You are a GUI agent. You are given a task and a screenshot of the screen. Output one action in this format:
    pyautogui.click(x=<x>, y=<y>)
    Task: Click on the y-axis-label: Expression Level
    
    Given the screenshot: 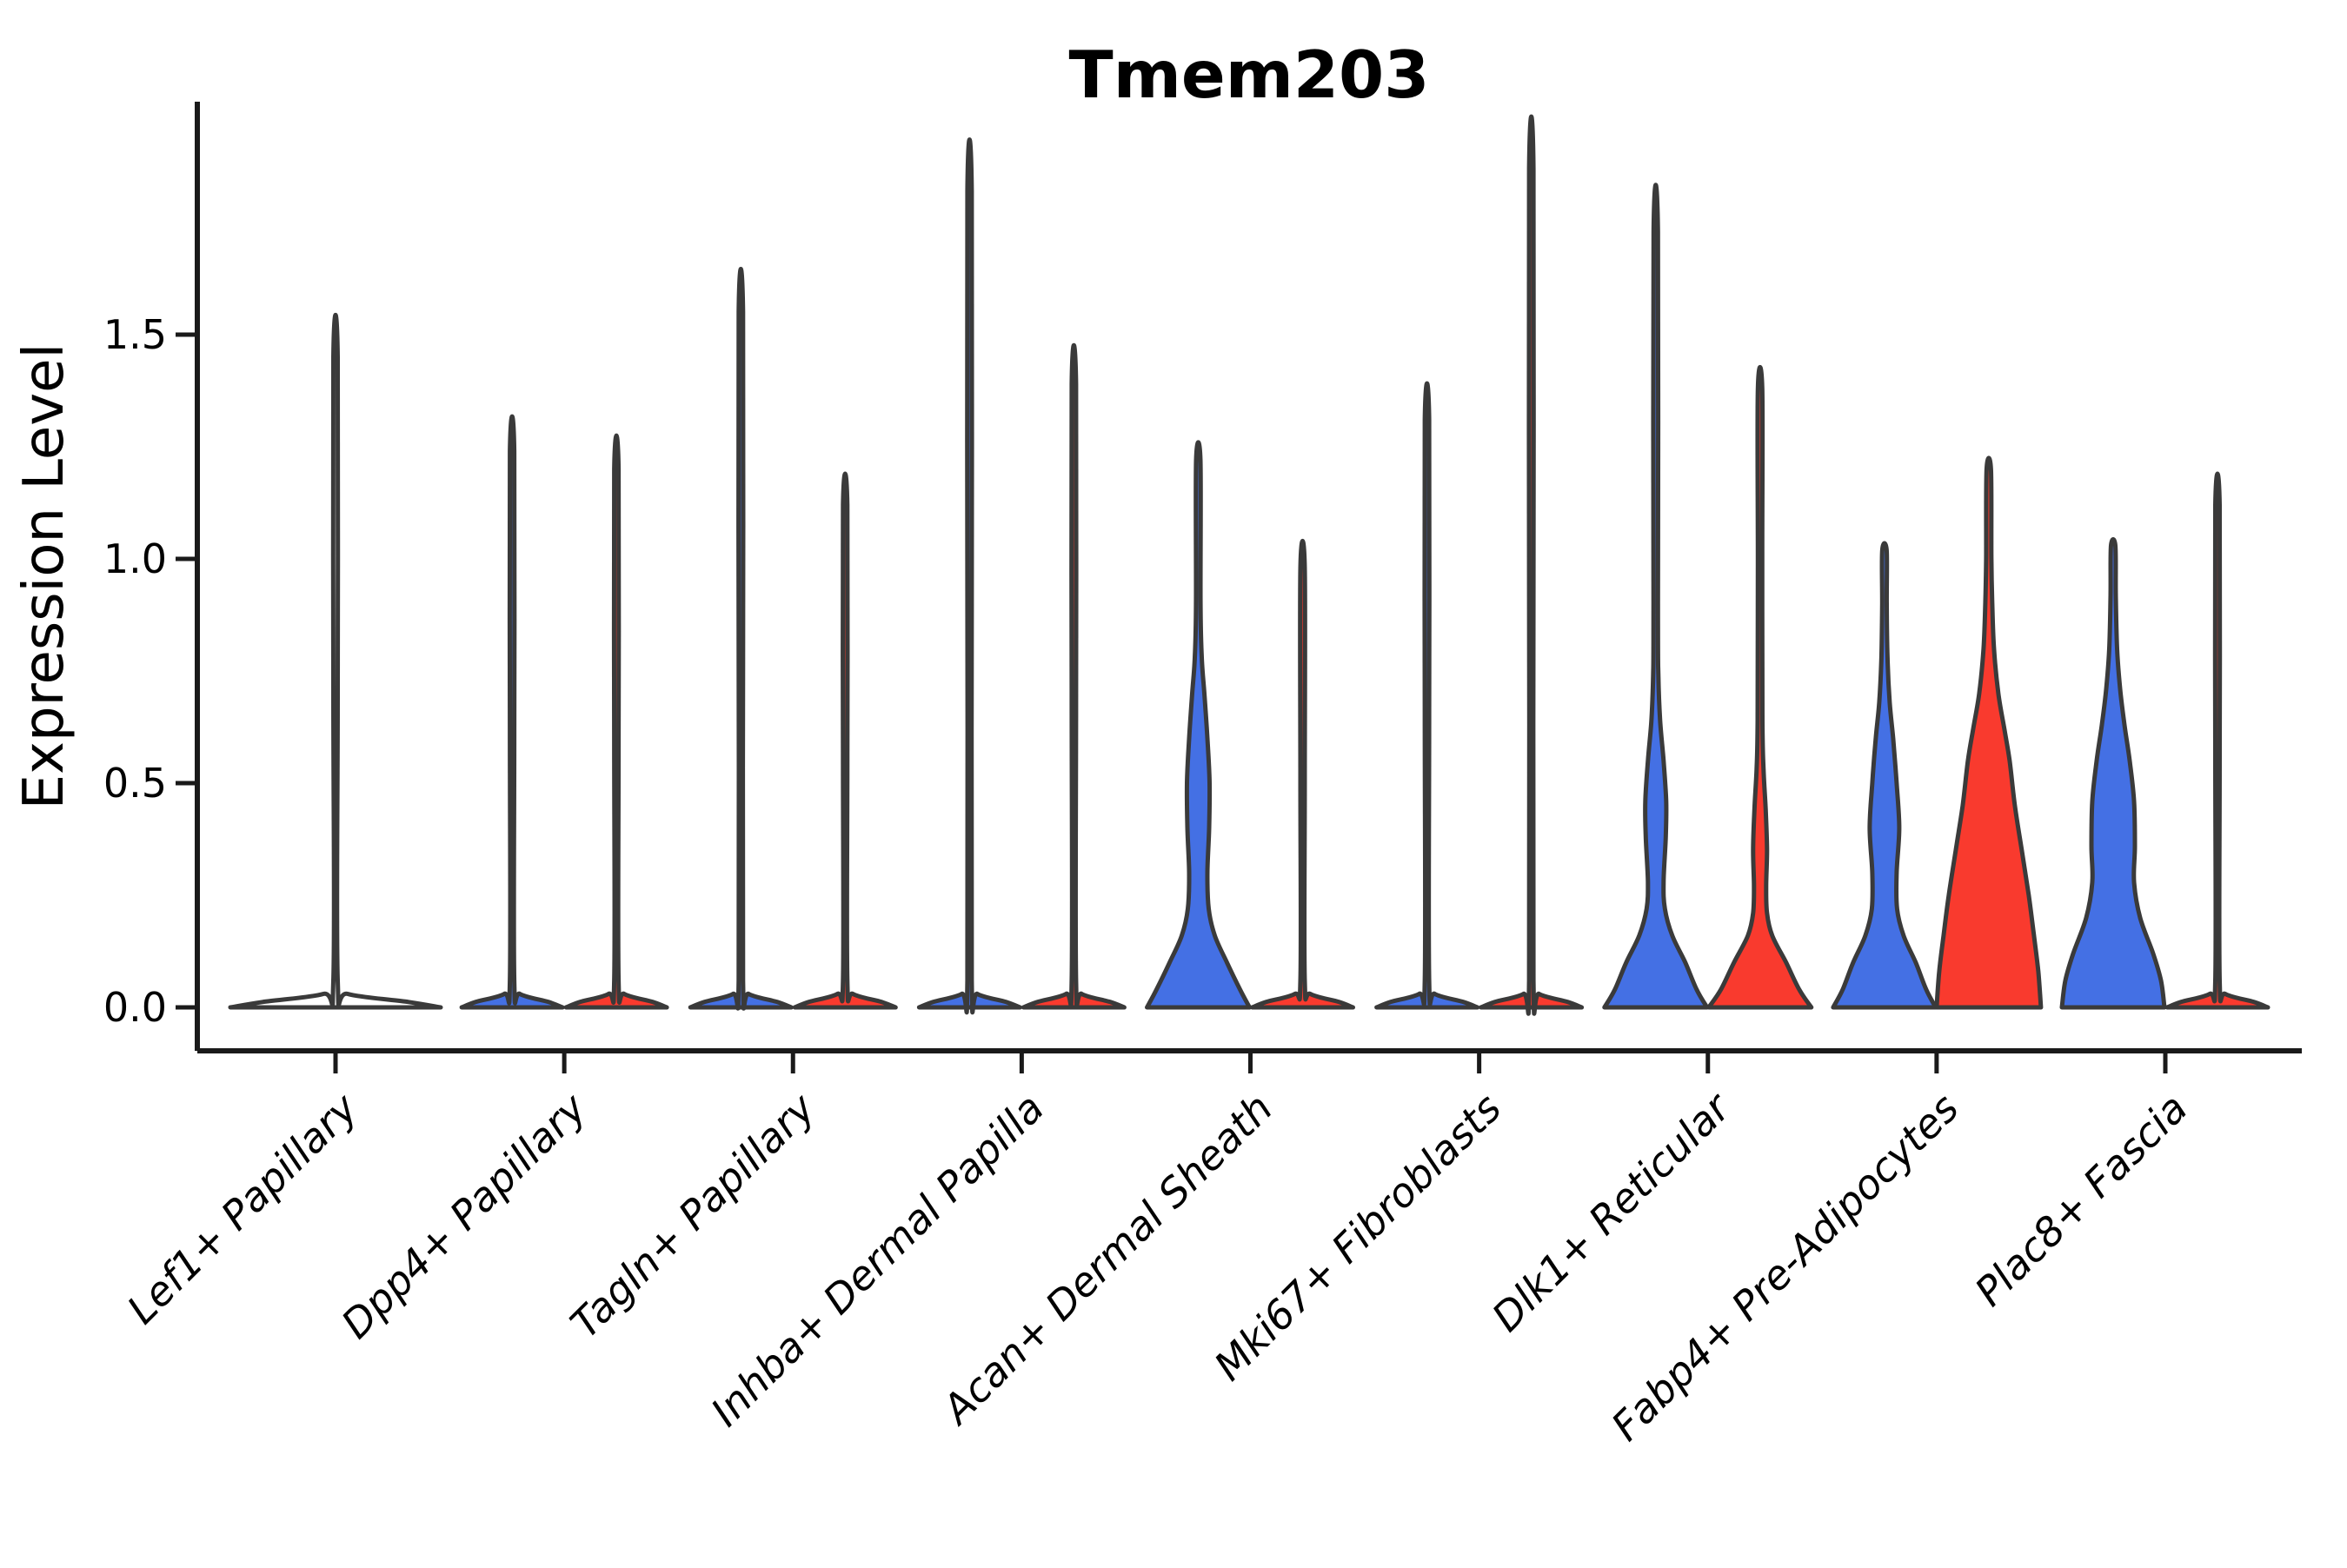 What is the action you would take?
    pyautogui.click(x=44, y=576)
    